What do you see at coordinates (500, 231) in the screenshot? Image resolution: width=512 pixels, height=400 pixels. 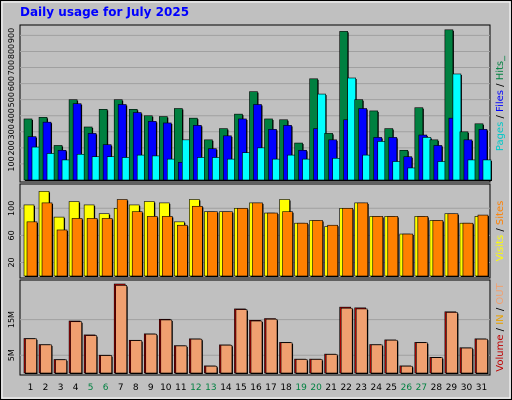 I see `legend-visits: Visits / Sites` at bounding box center [500, 231].